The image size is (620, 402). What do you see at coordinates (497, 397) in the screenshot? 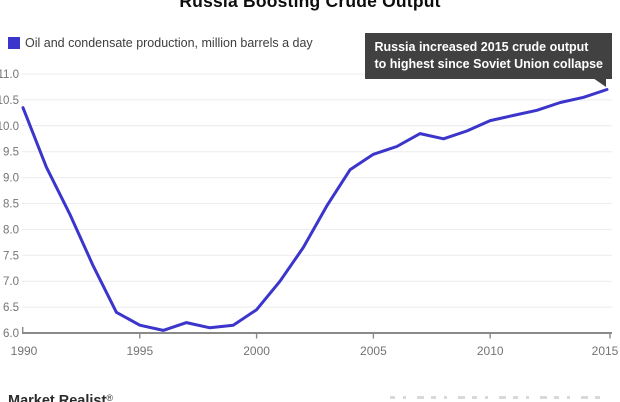
I see `clipped-text-fragment` at bounding box center [497, 397].